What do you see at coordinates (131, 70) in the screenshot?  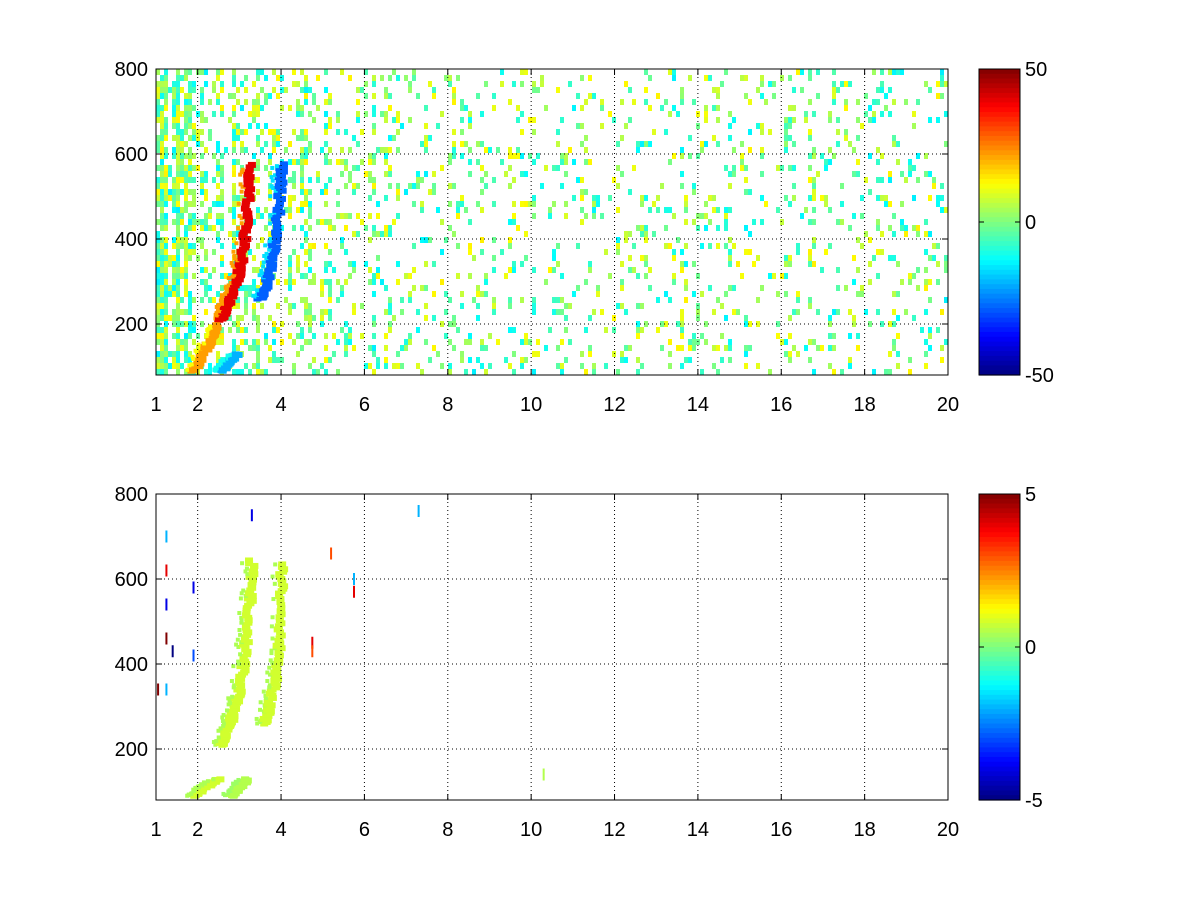 I see `y-tick-label: 800` at bounding box center [131, 70].